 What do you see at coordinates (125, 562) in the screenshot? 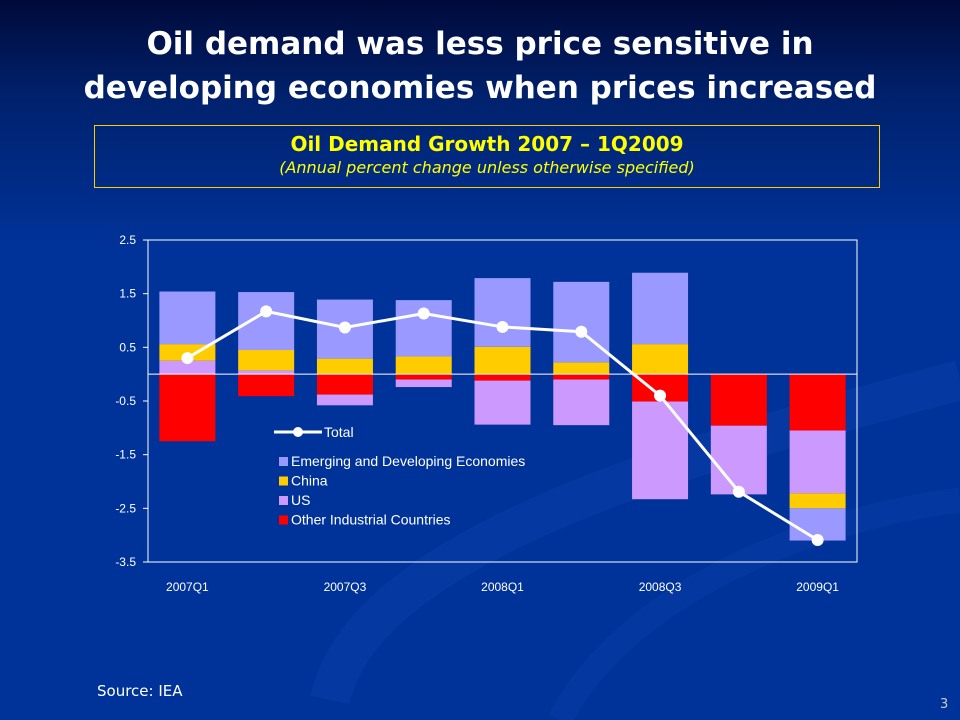
I see `y-tick-label: -3.5` at bounding box center [125, 562].